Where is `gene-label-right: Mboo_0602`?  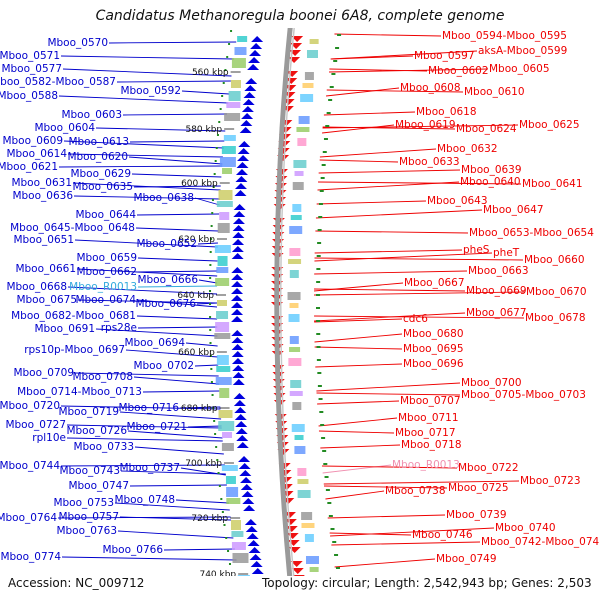 gene-label-right: Mboo_0602 is located at coordinates (458, 71).